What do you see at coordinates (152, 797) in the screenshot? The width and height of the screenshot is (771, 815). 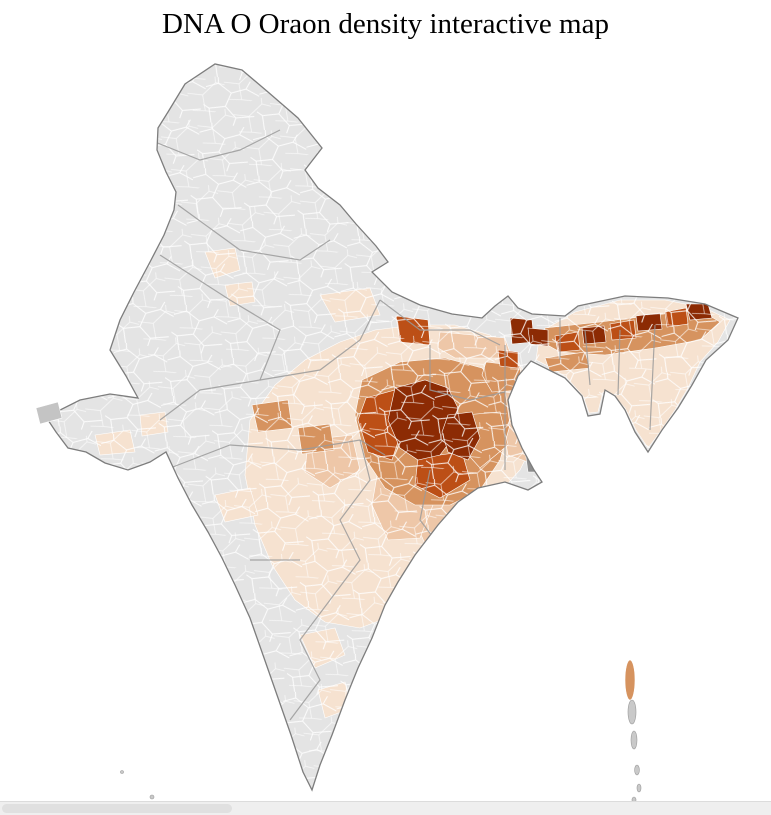 I see `lakshadweep-dot-a` at bounding box center [152, 797].